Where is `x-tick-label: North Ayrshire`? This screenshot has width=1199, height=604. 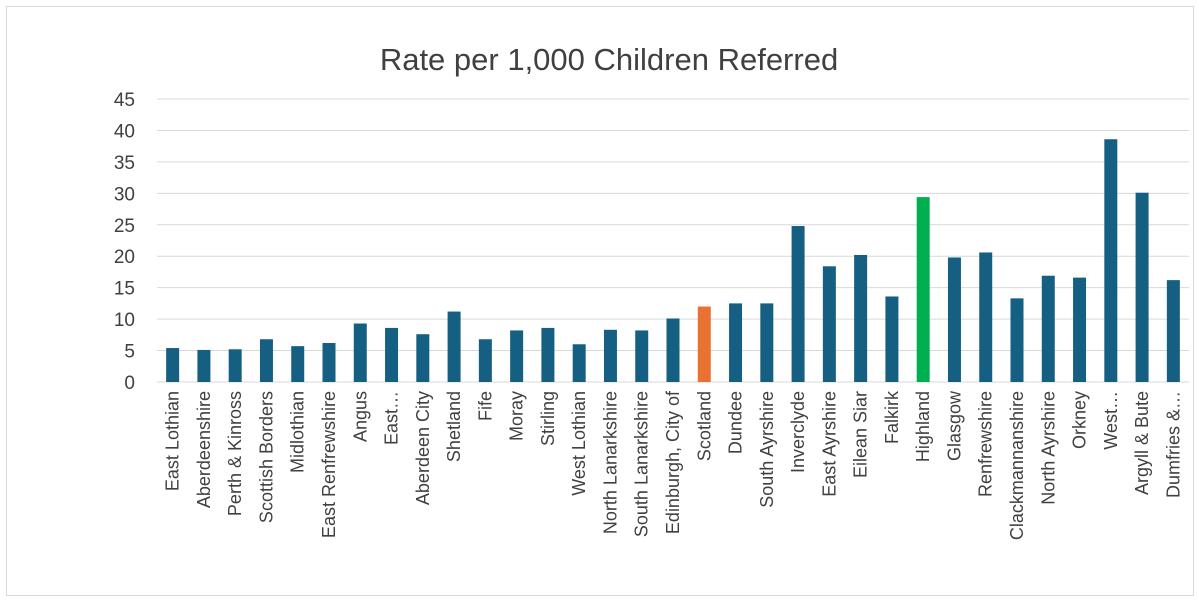
x-tick-label: North Ayrshire is located at coordinates (1048, 448).